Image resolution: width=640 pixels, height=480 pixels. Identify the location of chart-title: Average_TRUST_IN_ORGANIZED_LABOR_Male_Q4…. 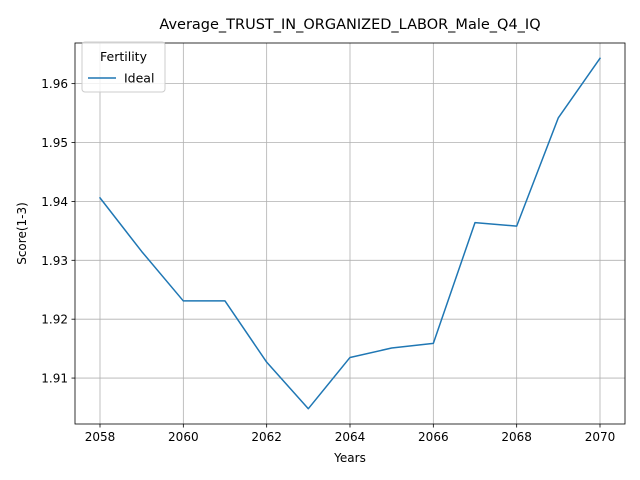
(349, 25).